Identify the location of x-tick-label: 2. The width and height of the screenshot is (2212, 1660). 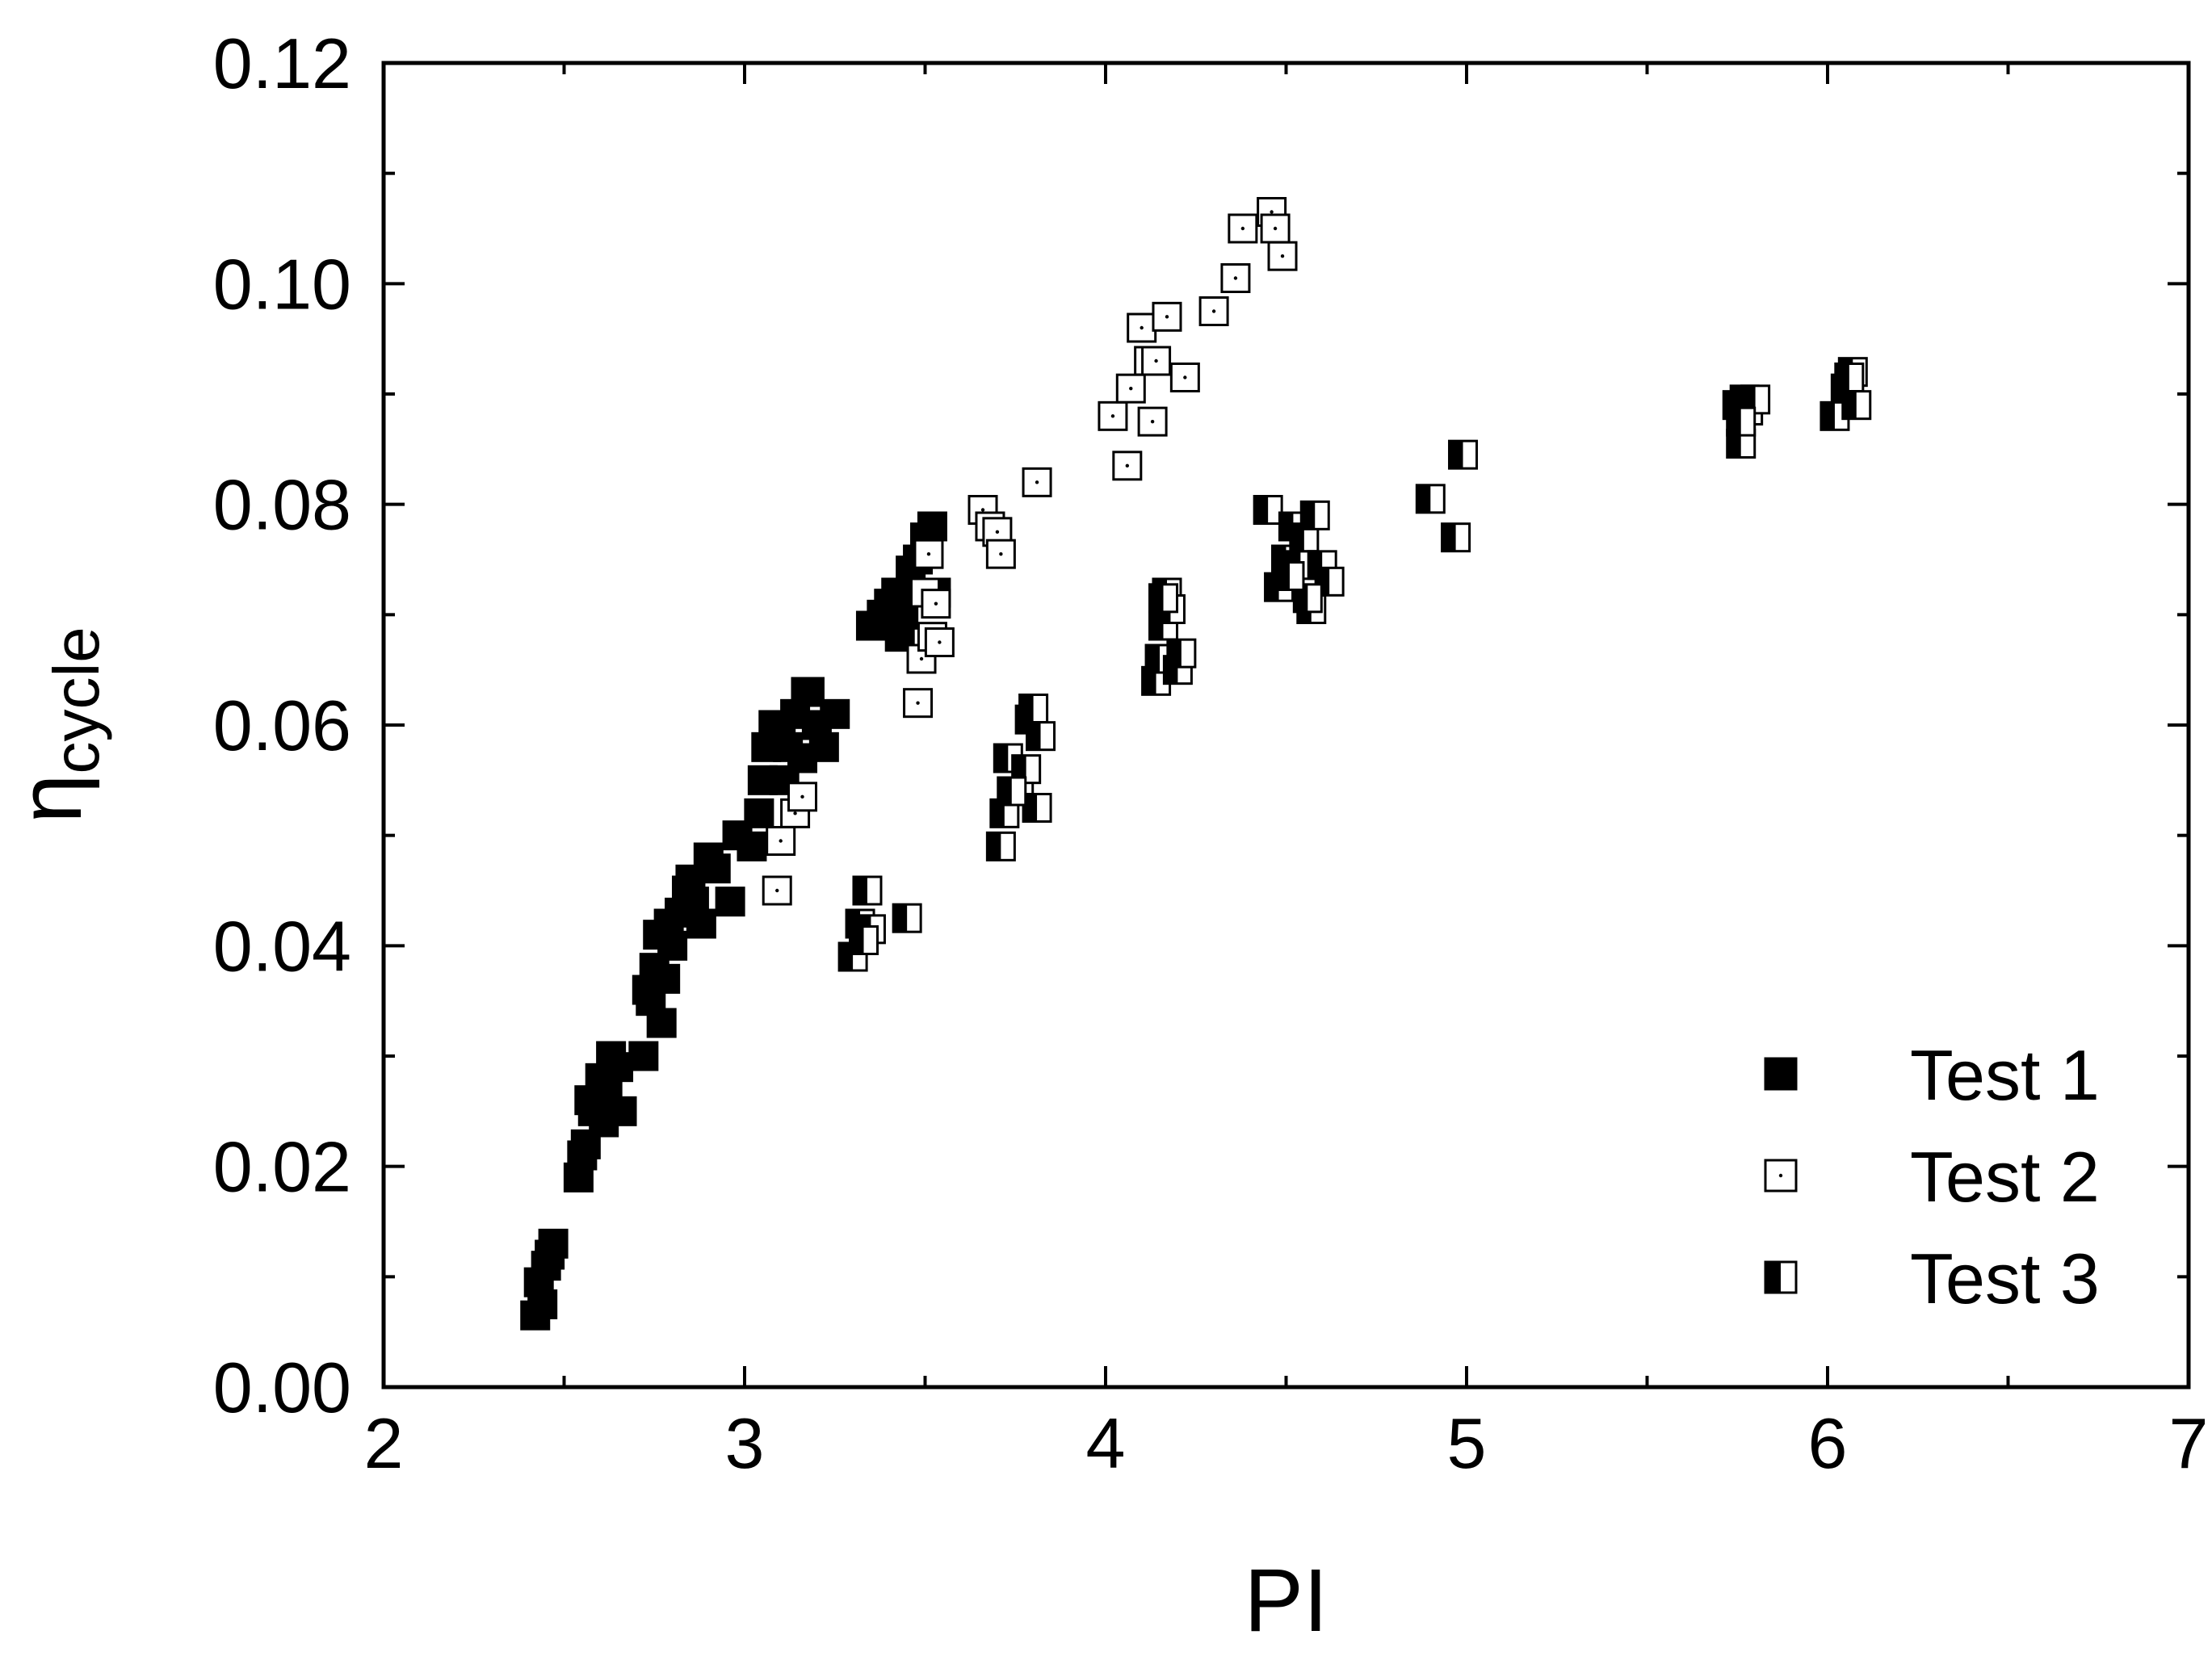
(384, 1443).